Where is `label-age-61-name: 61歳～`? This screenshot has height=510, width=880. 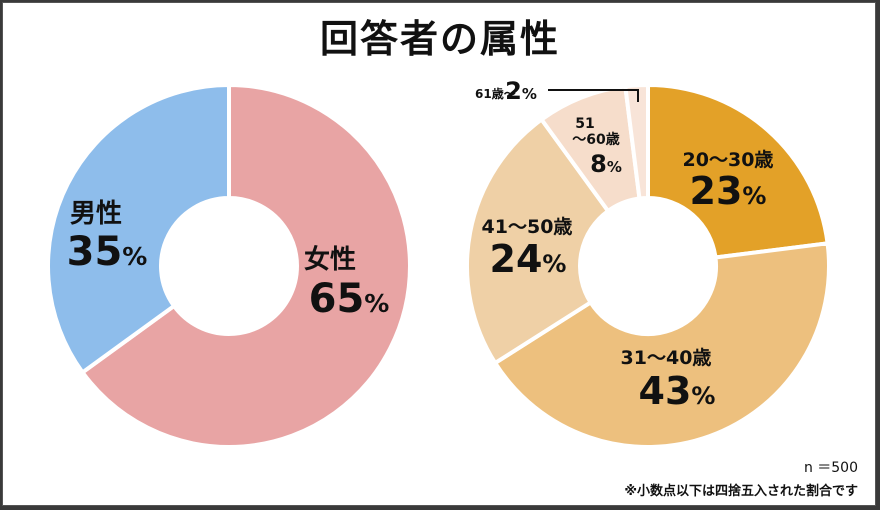 label-age-61-name: 61歳～ is located at coordinates (495, 93).